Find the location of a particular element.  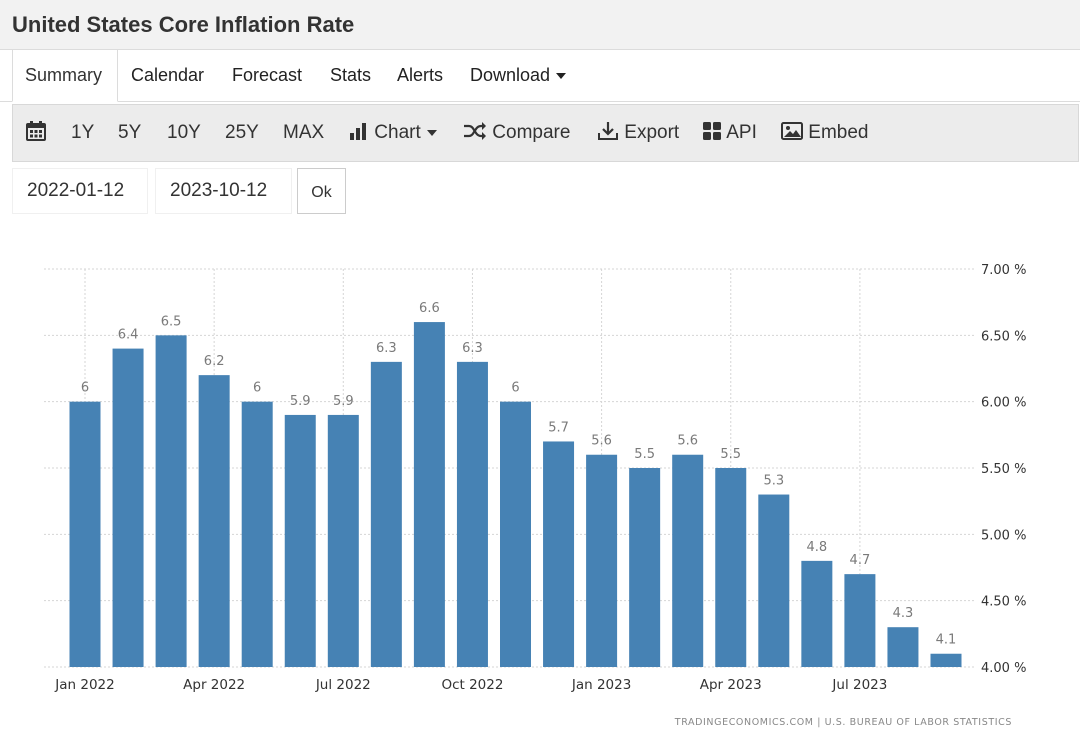

data-label: 4.8 is located at coordinates (817, 547).